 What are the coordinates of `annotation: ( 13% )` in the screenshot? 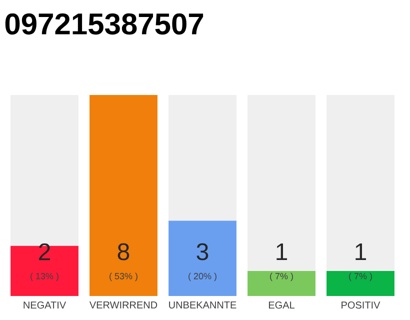 It's located at (44, 277).